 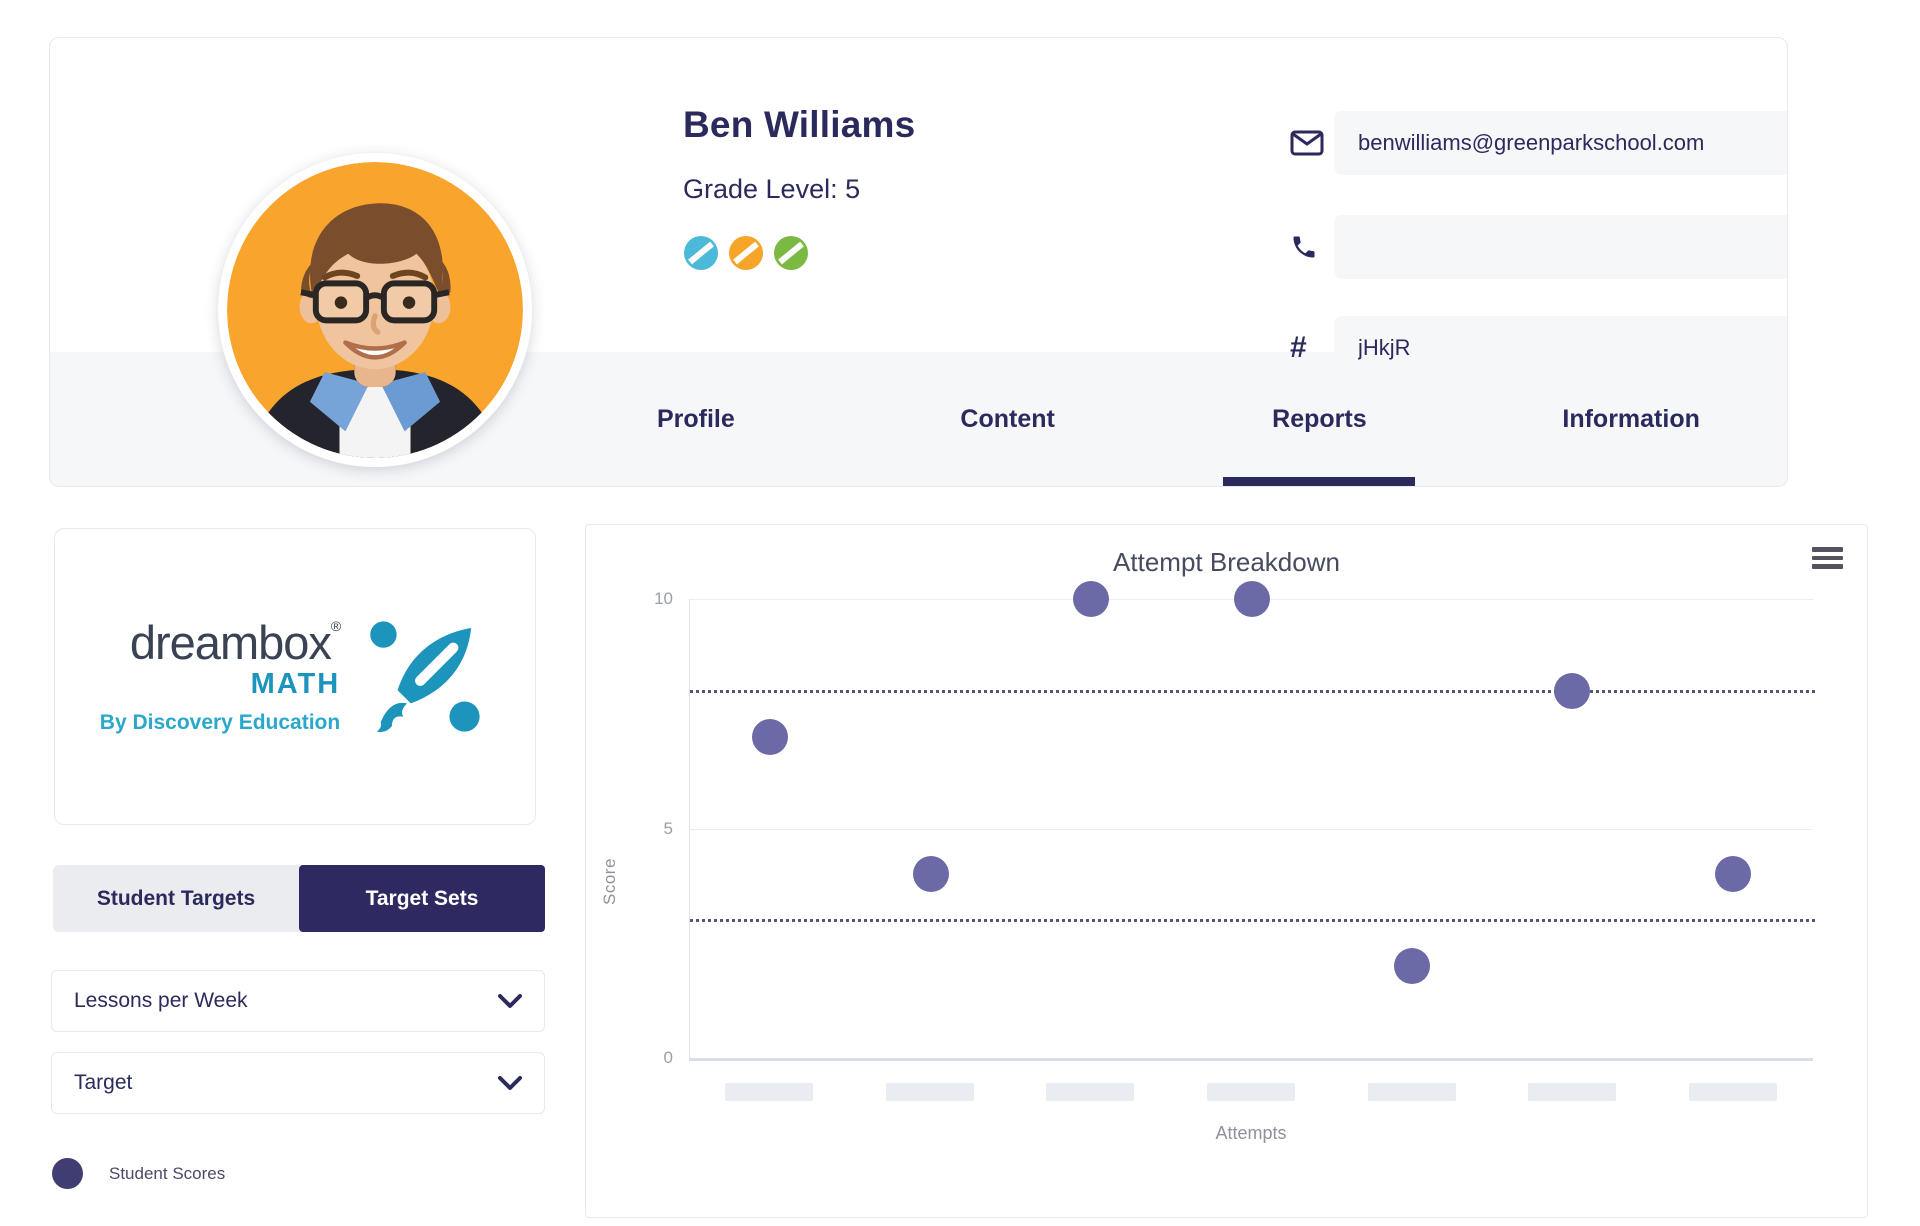 I want to click on student-identity: Ben Williams Grade Level: 5, so click(x=799, y=187).